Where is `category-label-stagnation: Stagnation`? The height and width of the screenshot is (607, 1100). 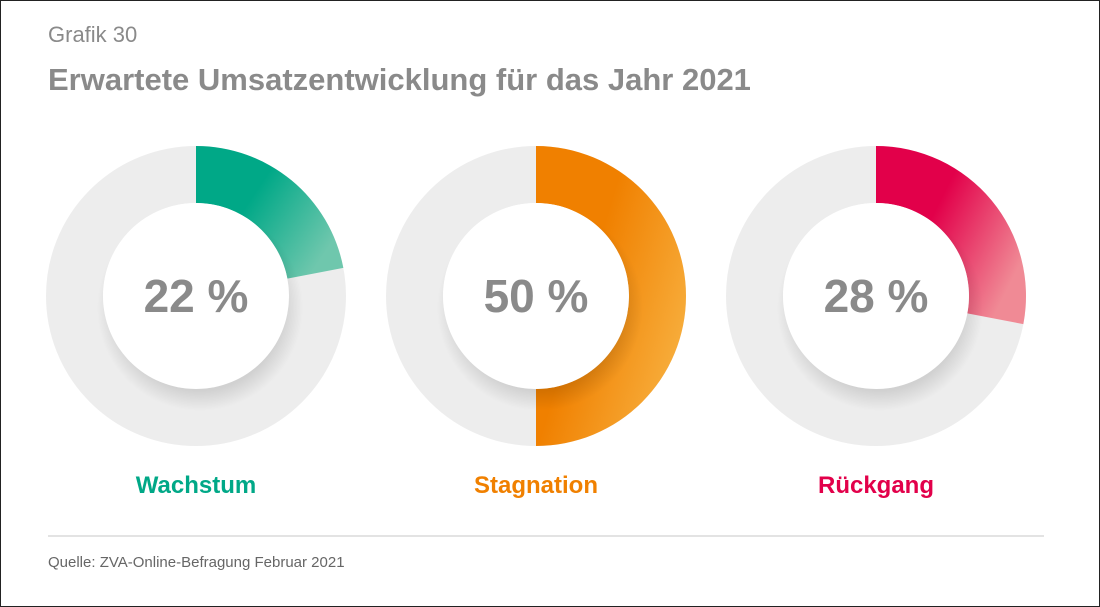 category-label-stagnation: Stagnation is located at coordinates (536, 485).